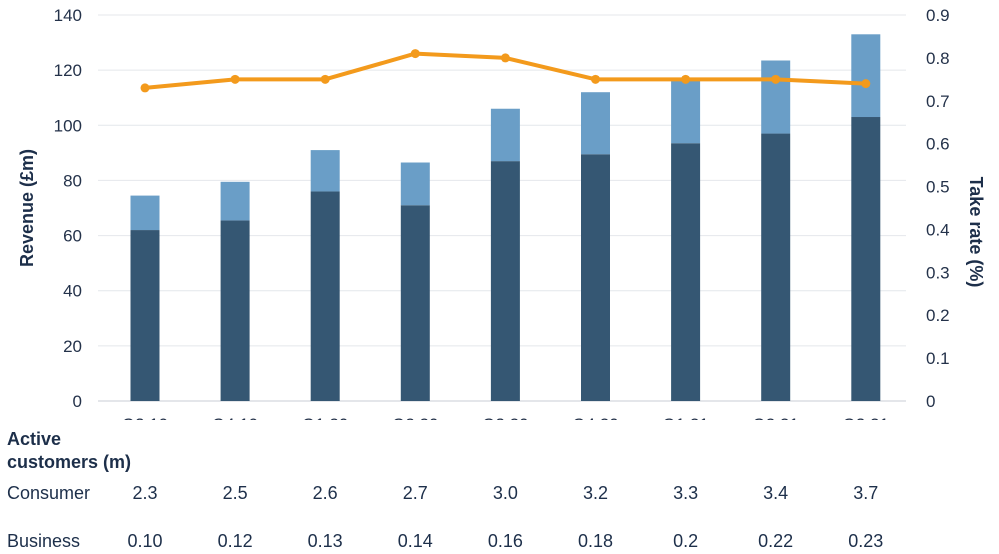  I want to click on business-cell: 0.16, so click(505, 541).